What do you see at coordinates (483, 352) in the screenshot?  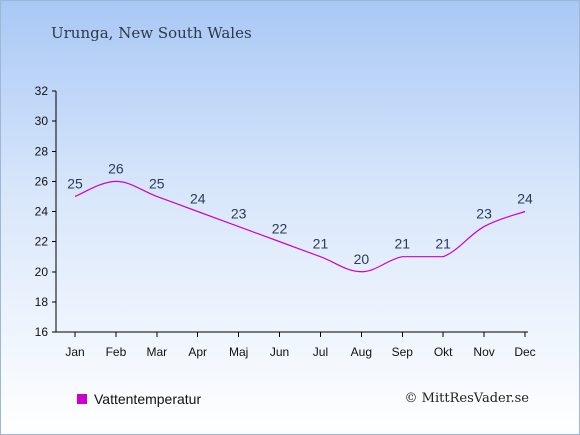 I see `x-tick-label: Nov` at bounding box center [483, 352].